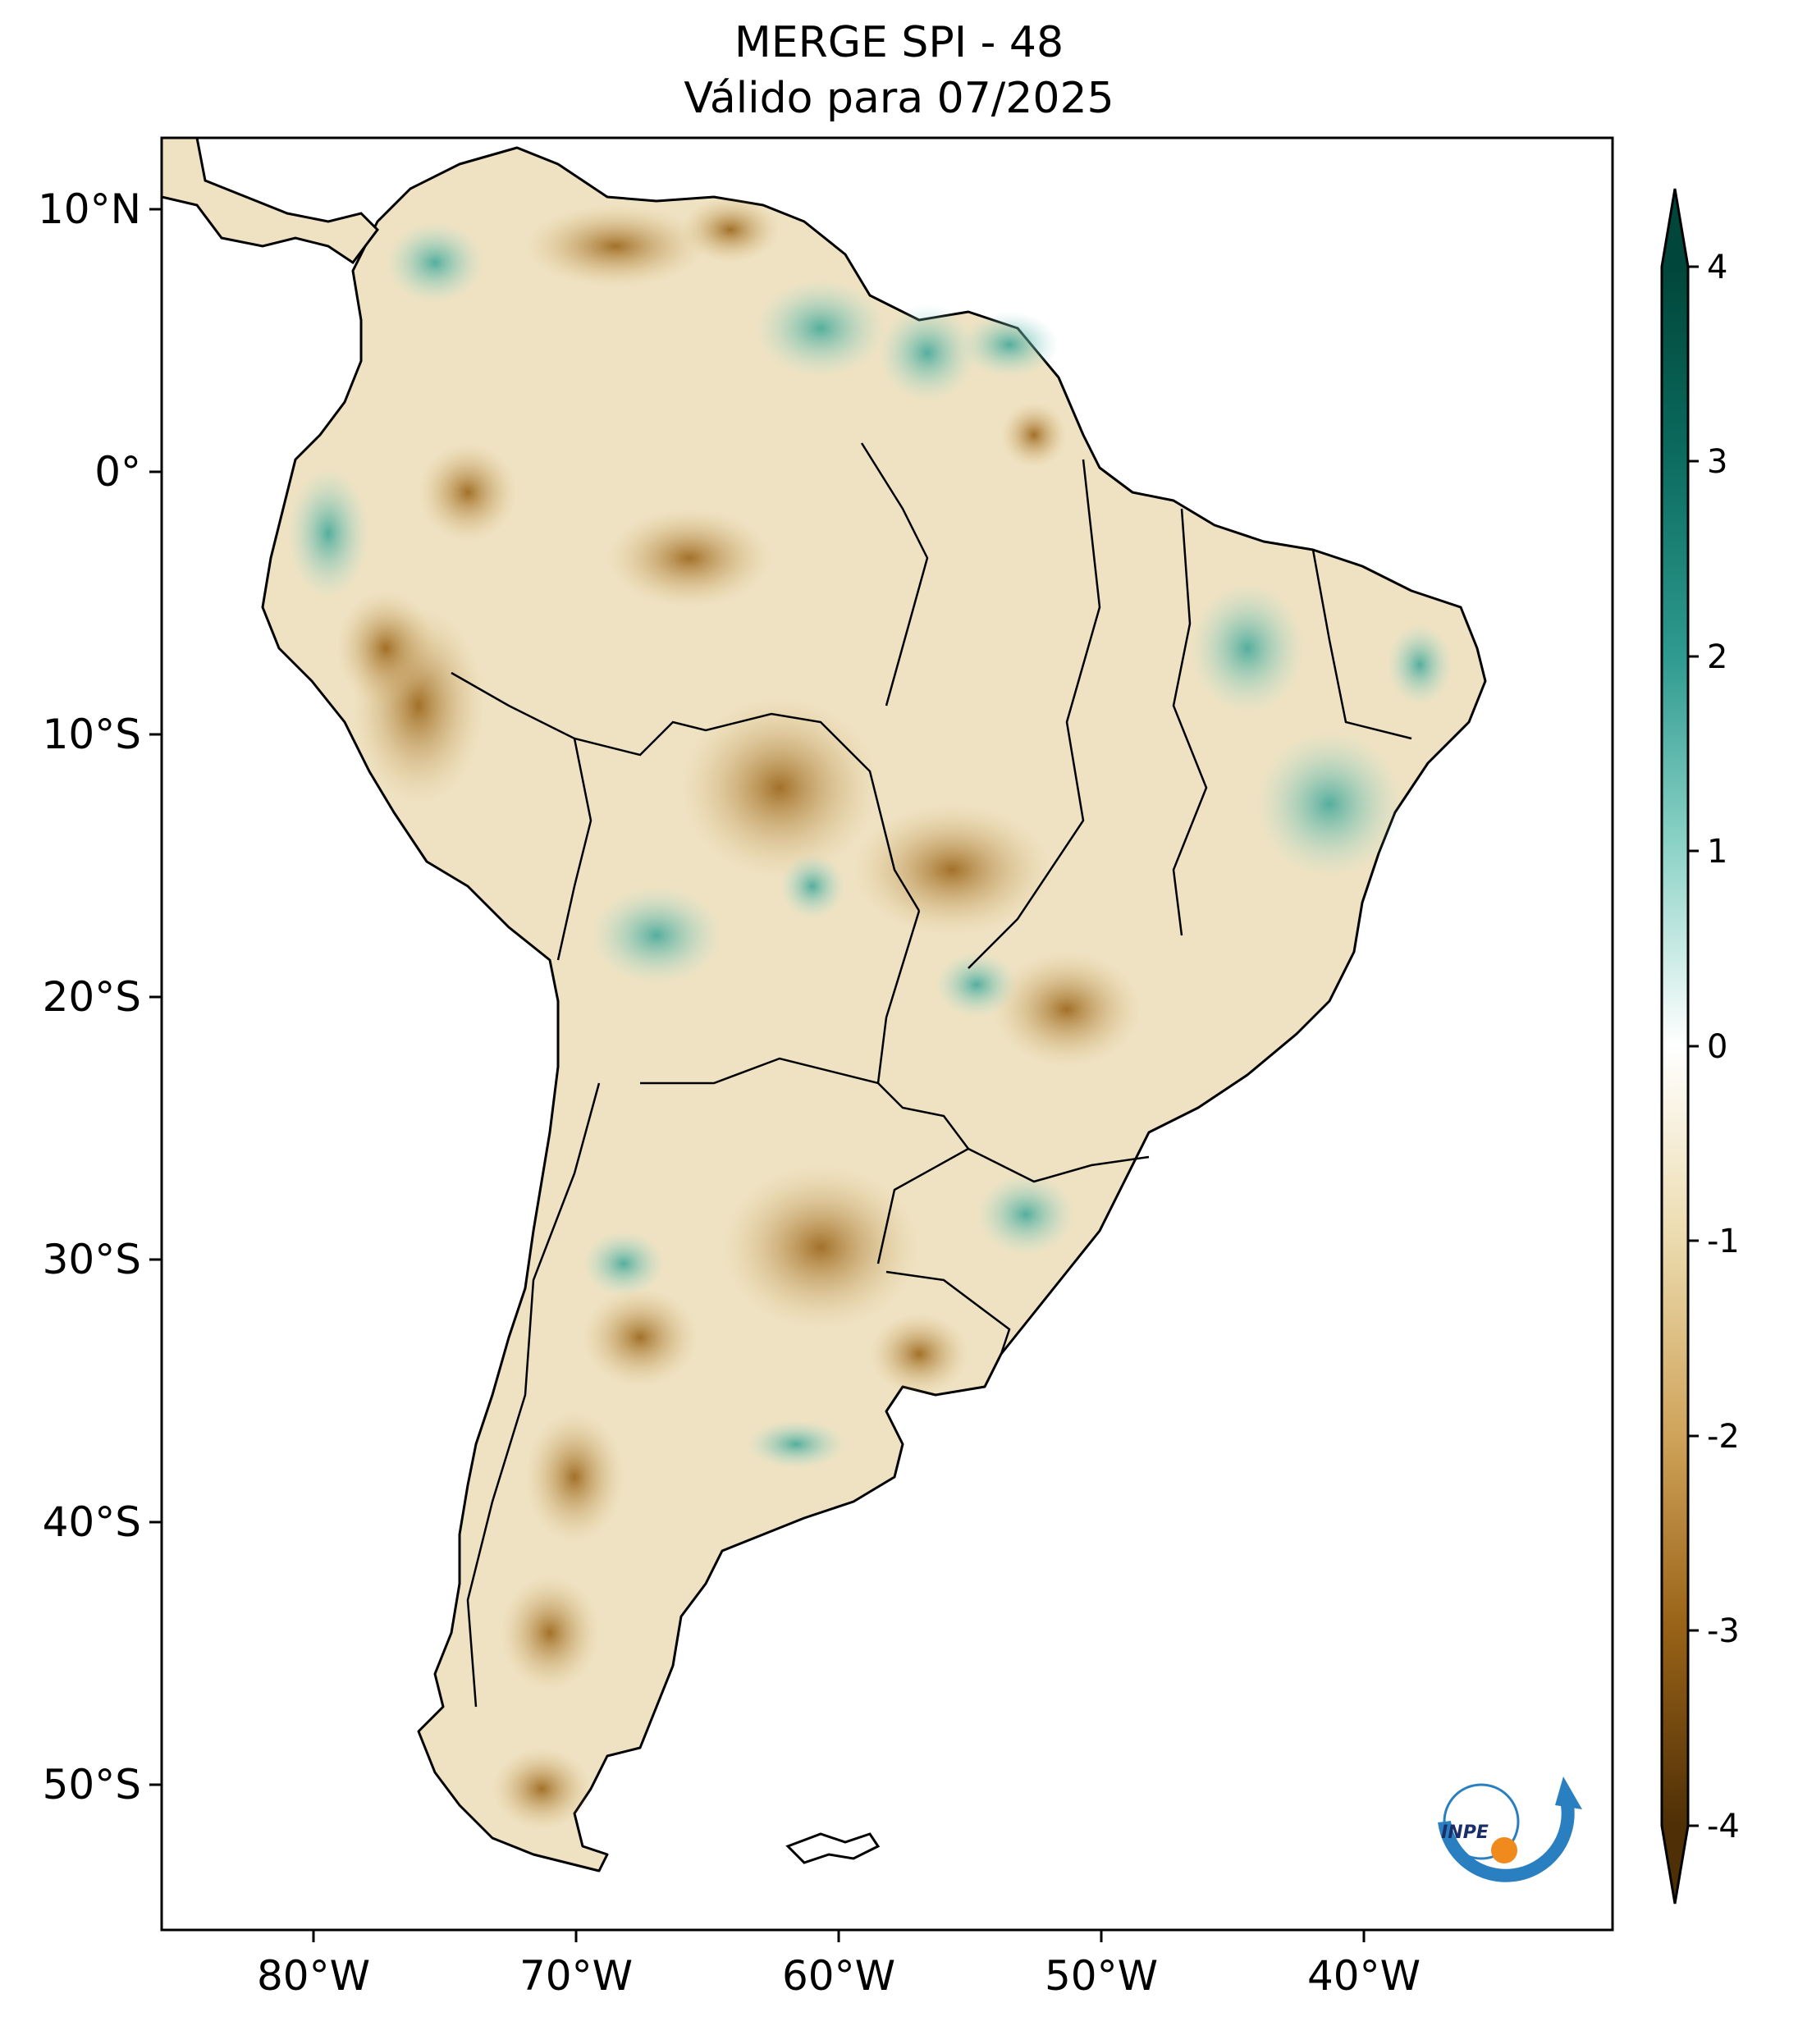 This screenshot has width=1798, height=2044. I want to click on lat-tick-label: 40°S, so click(92, 1522).